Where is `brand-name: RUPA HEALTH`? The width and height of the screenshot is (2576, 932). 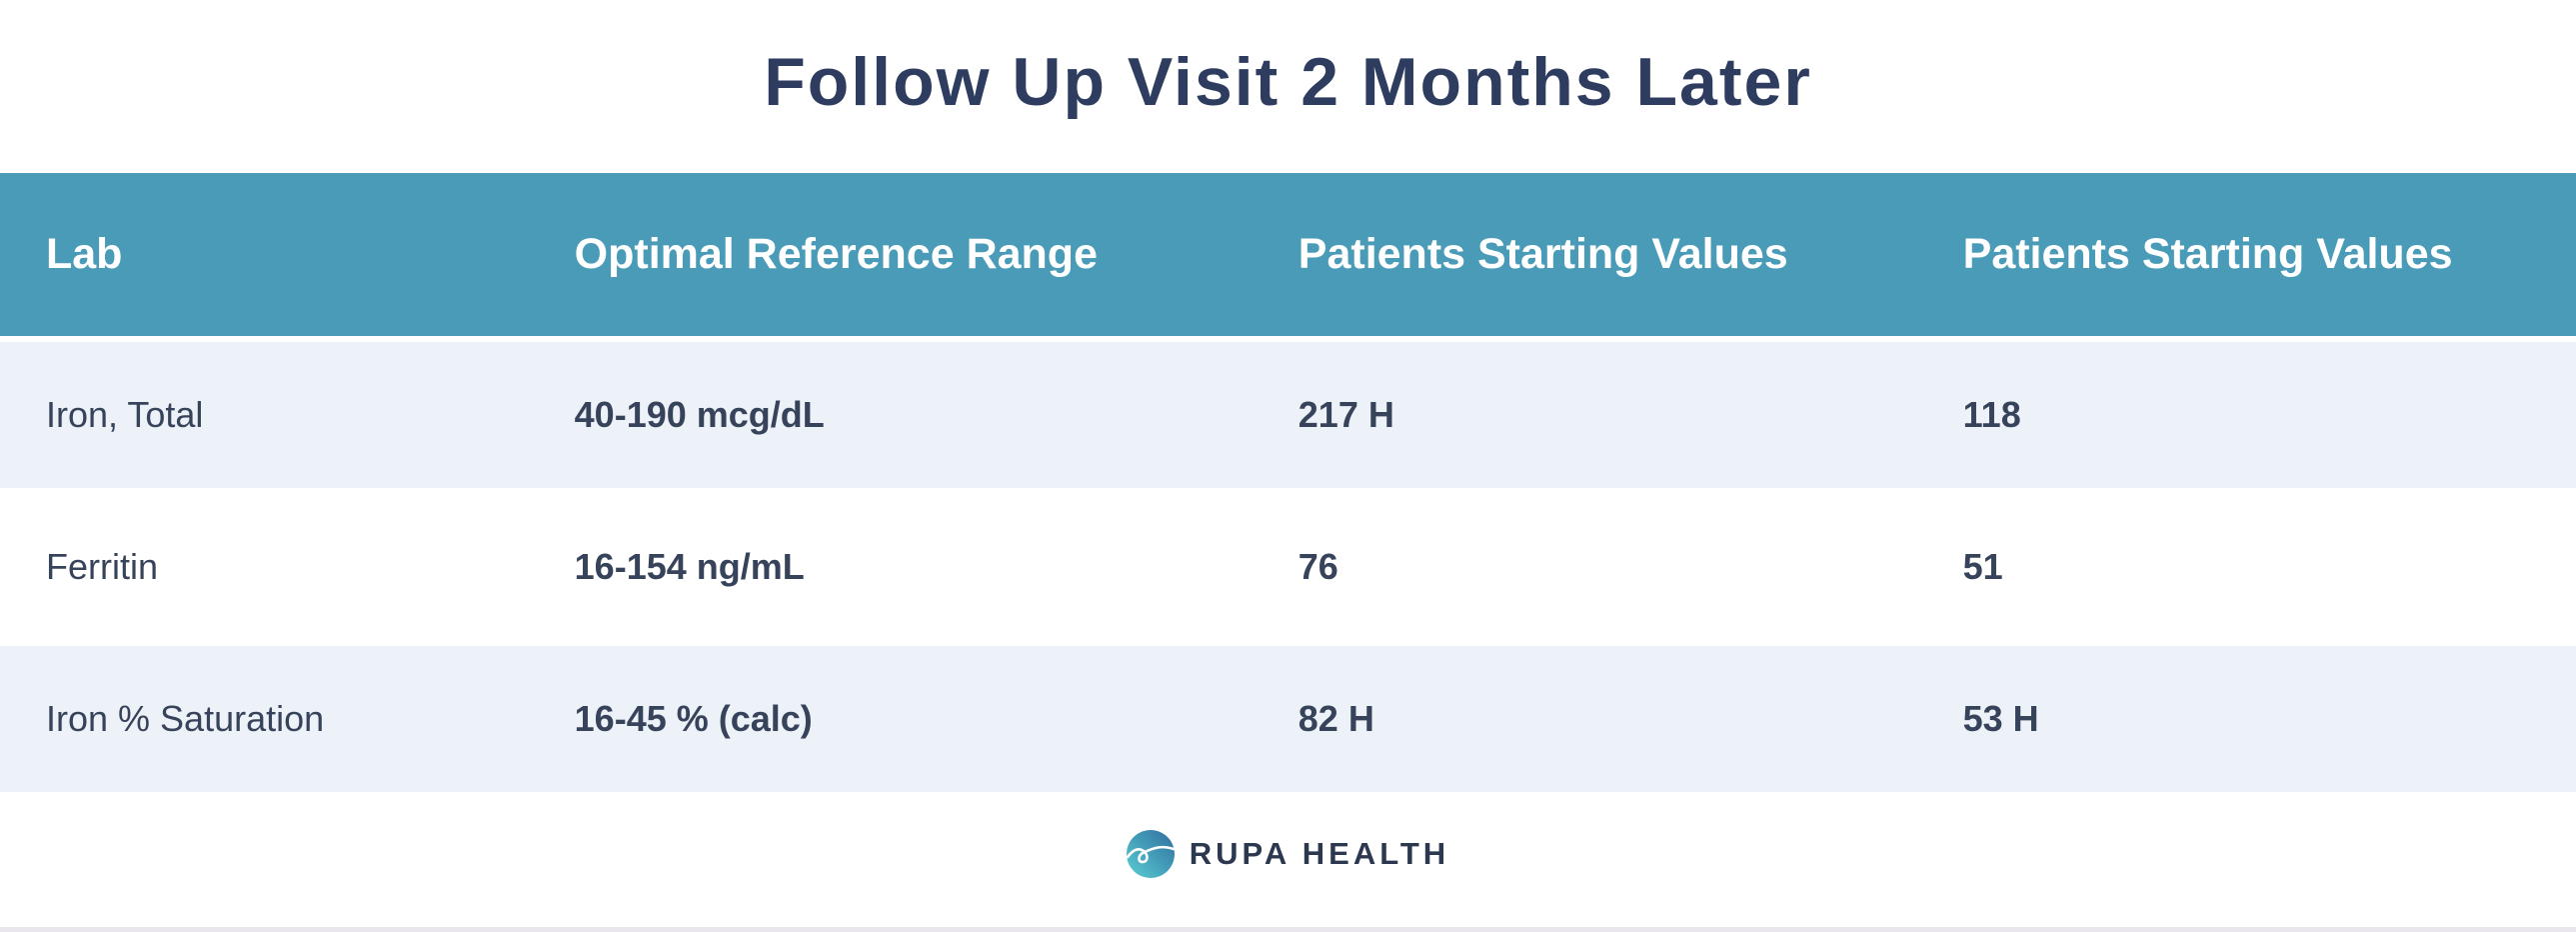
brand-name: RUPA HEALTH is located at coordinates (1320, 853).